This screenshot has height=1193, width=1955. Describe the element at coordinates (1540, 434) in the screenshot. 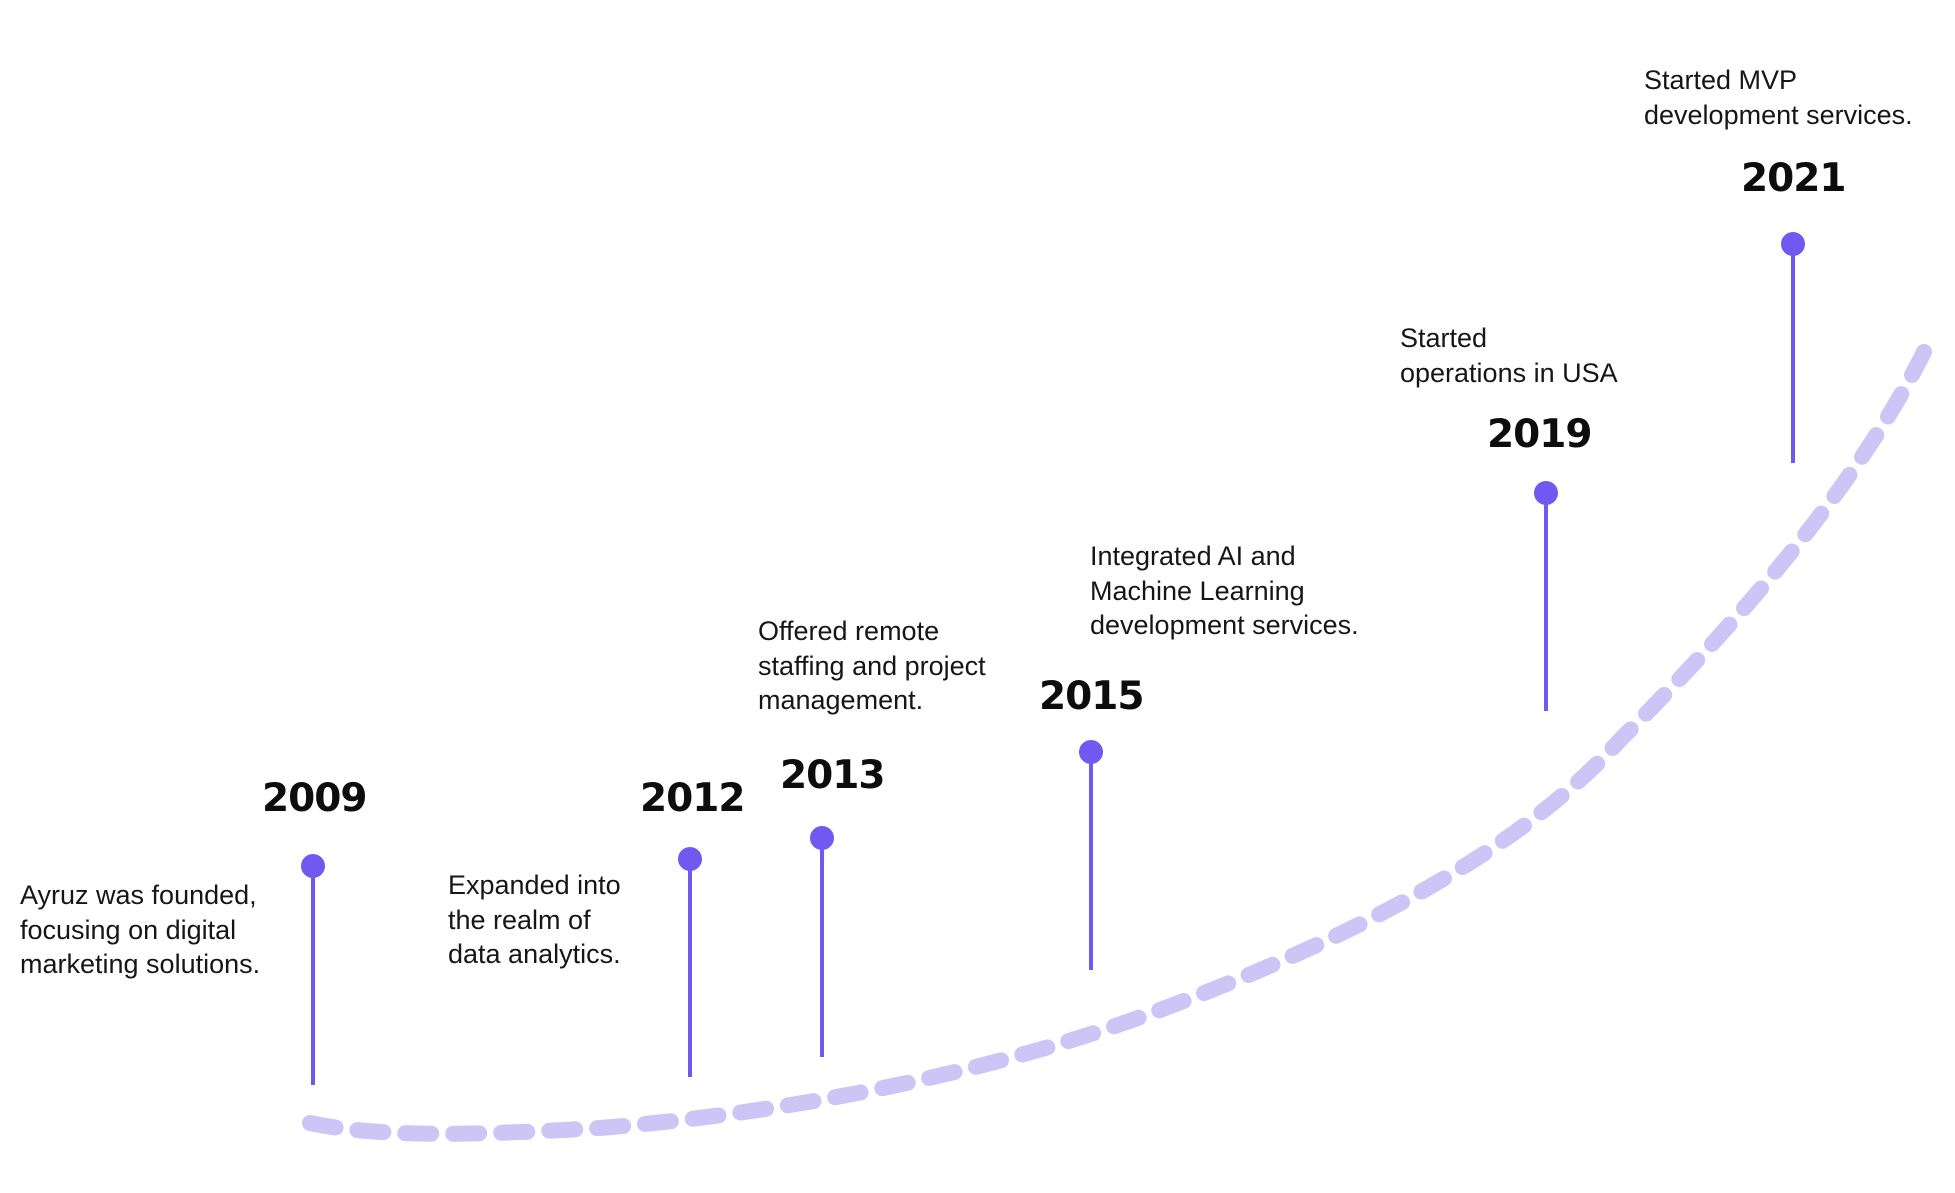

I see `milestone-year-2019: 2019` at that location.